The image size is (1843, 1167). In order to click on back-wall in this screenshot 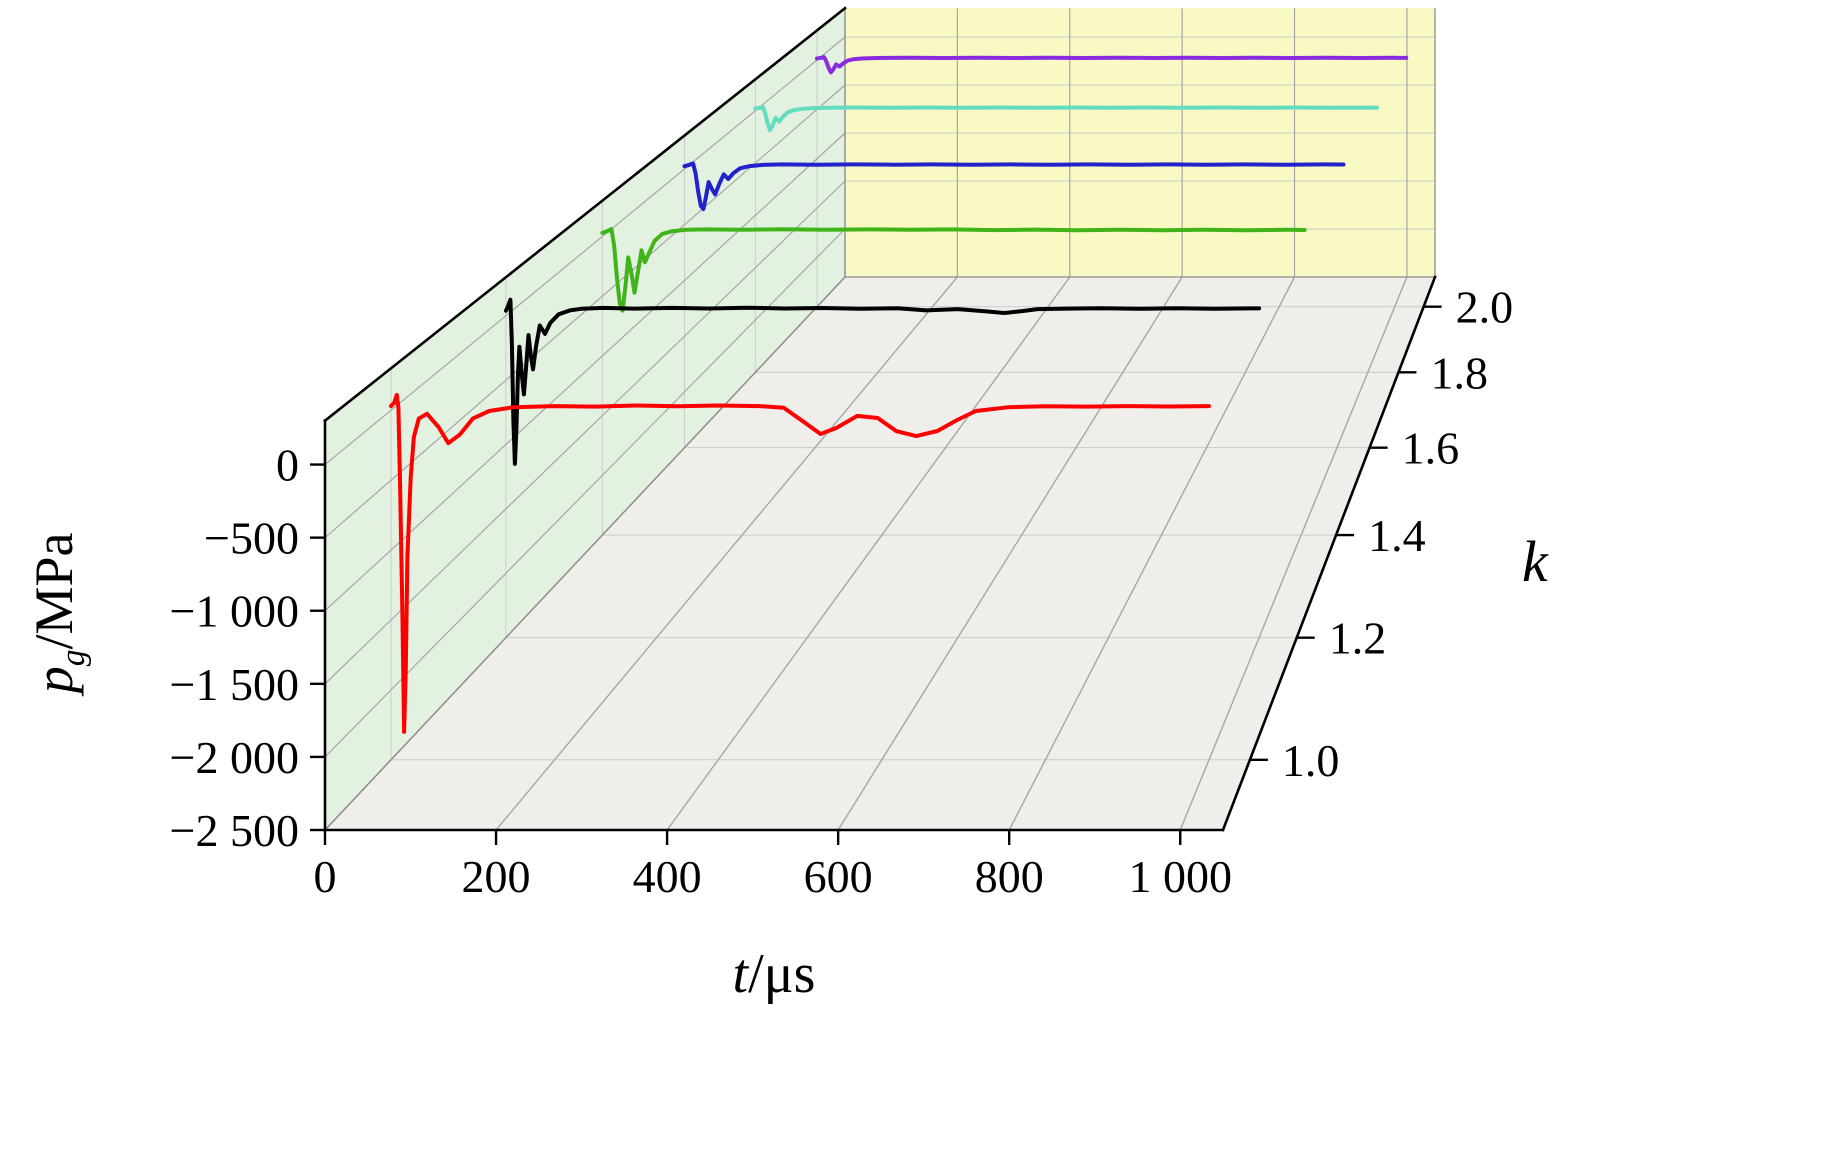, I will do `click(1140, 142)`.